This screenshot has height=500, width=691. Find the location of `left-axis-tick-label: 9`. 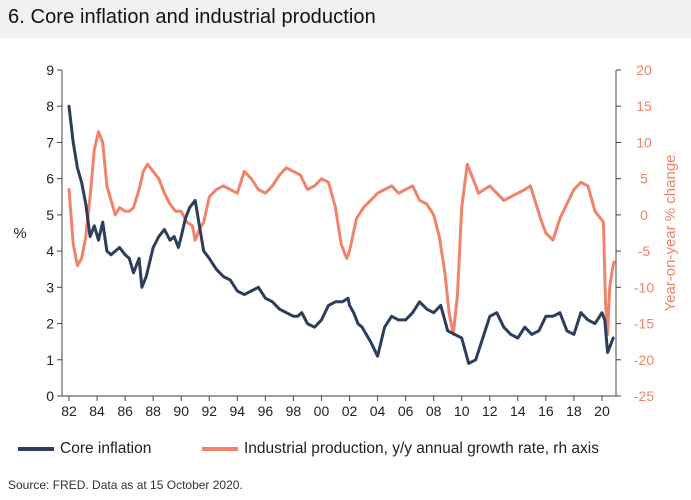

left-axis-tick-label: 9 is located at coordinates (50, 70).